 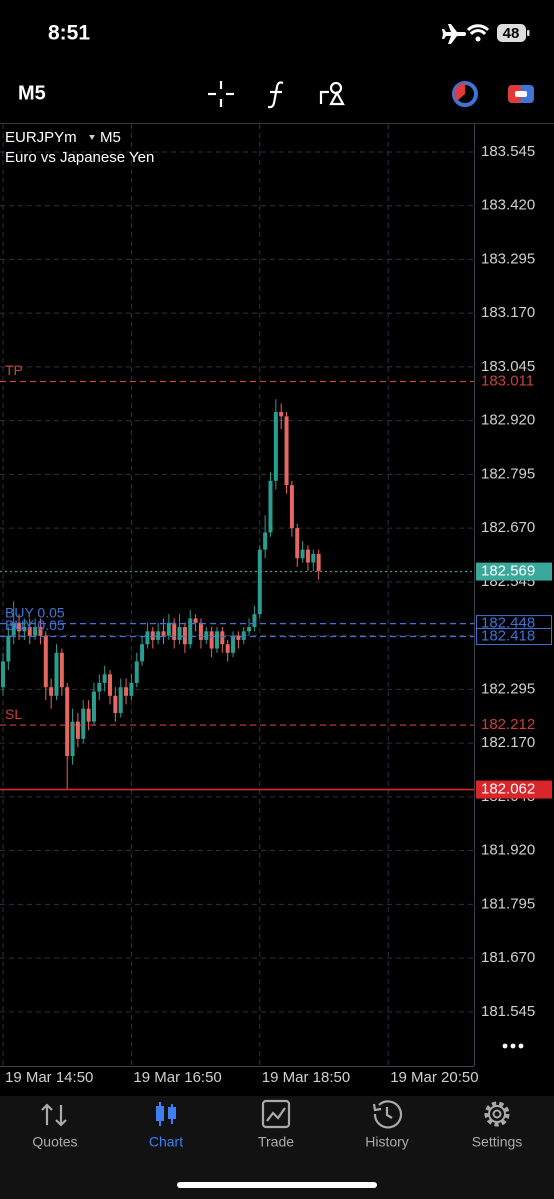 What do you see at coordinates (49, 1077) in the screenshot?
I see `x-tick-label: 19 Mar 14:50` at bounding box center [49, 1077].